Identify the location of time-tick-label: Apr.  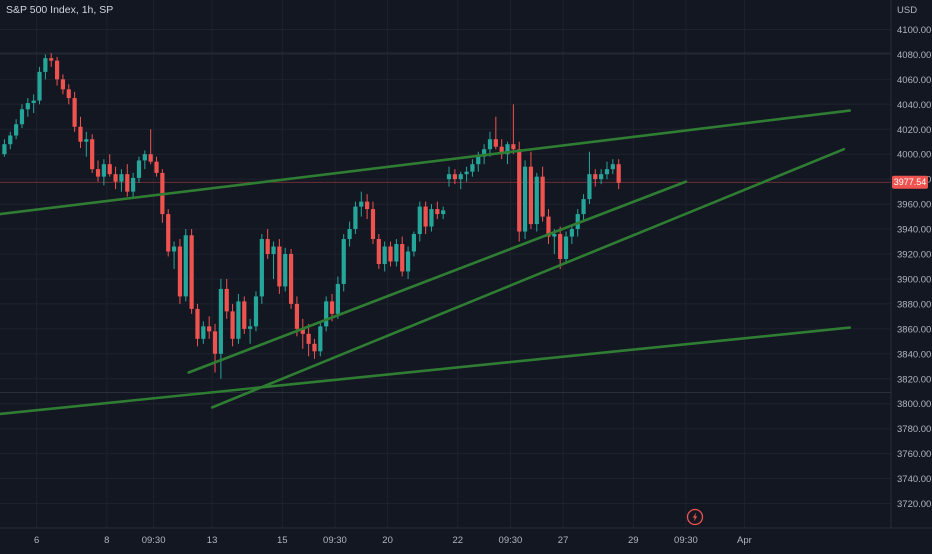
(744, 540).